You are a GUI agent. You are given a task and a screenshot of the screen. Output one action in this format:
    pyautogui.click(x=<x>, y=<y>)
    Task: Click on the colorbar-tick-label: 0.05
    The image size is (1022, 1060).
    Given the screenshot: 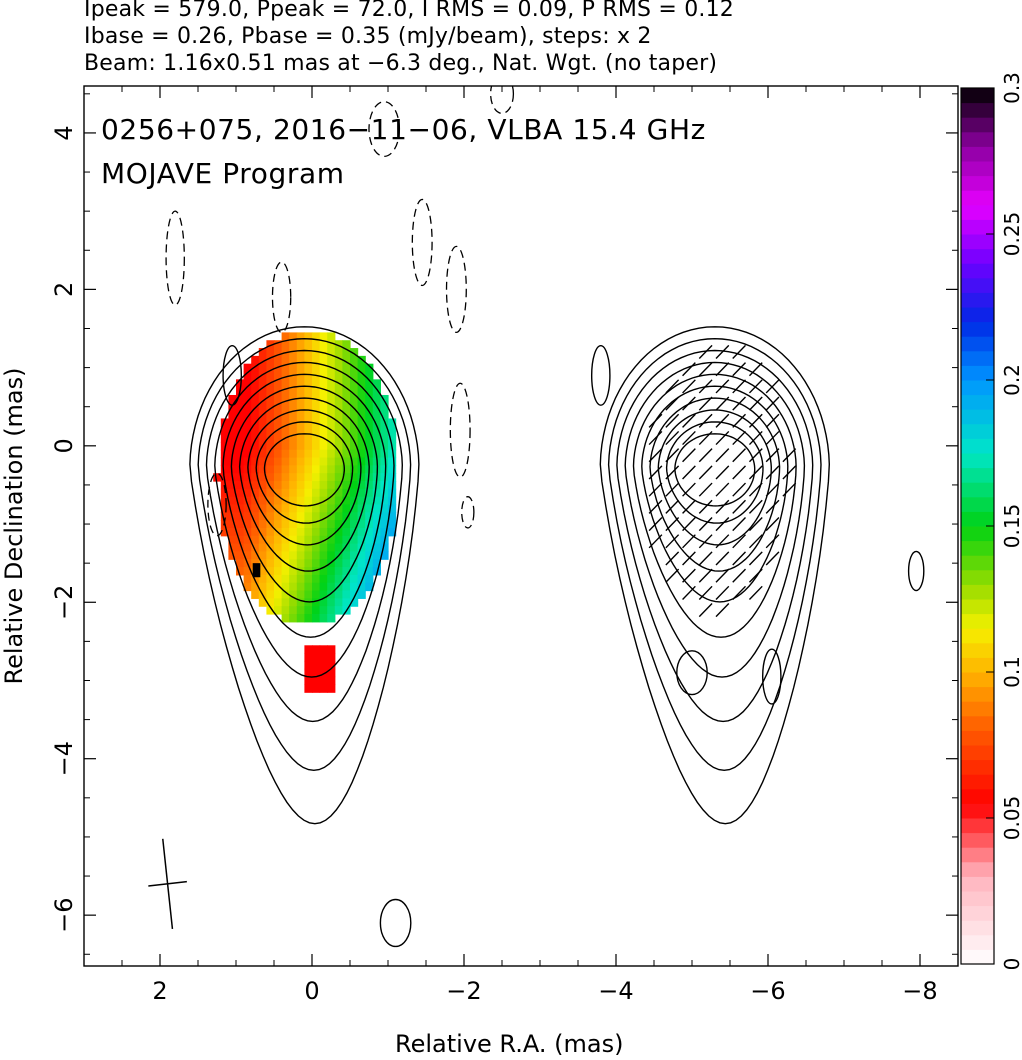 What is the action you would take?
    pyautogui.click(x=1011, y=818)
    